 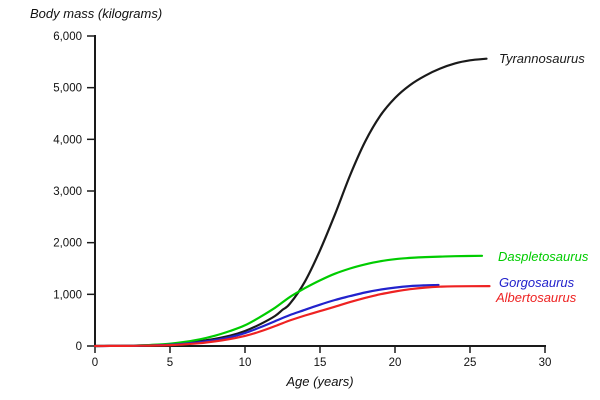 I want to click on x-axis-title: Age (years), so click(x=319, y=381).